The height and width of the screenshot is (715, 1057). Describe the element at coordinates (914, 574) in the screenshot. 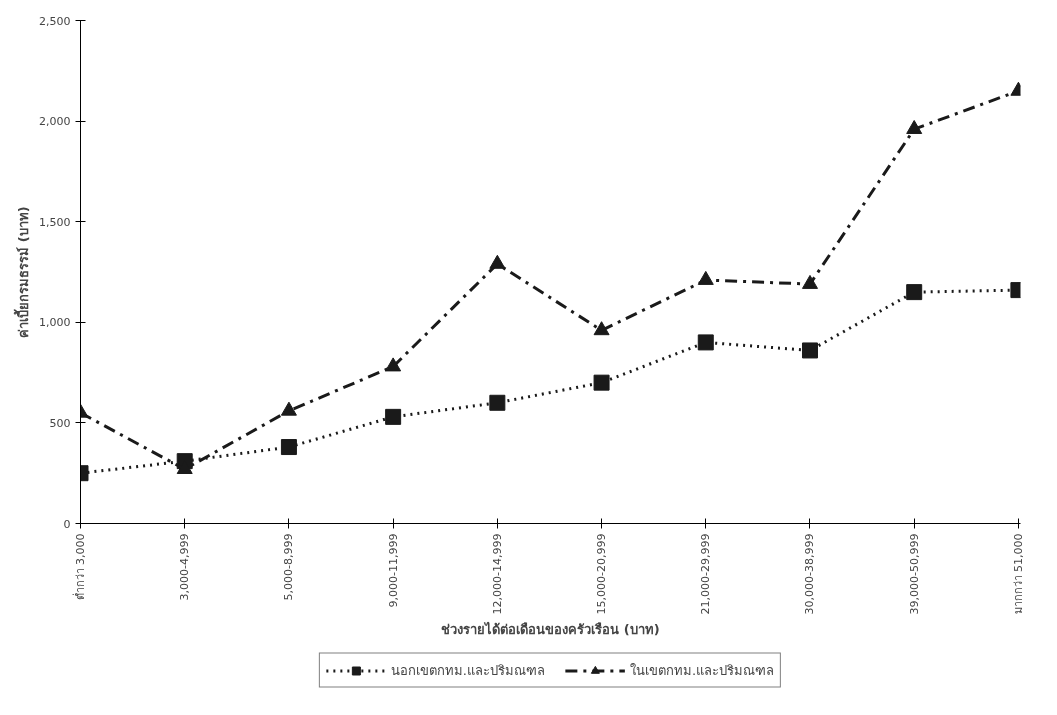

I see `x-tick-label: 39,000-50,999` at that location.